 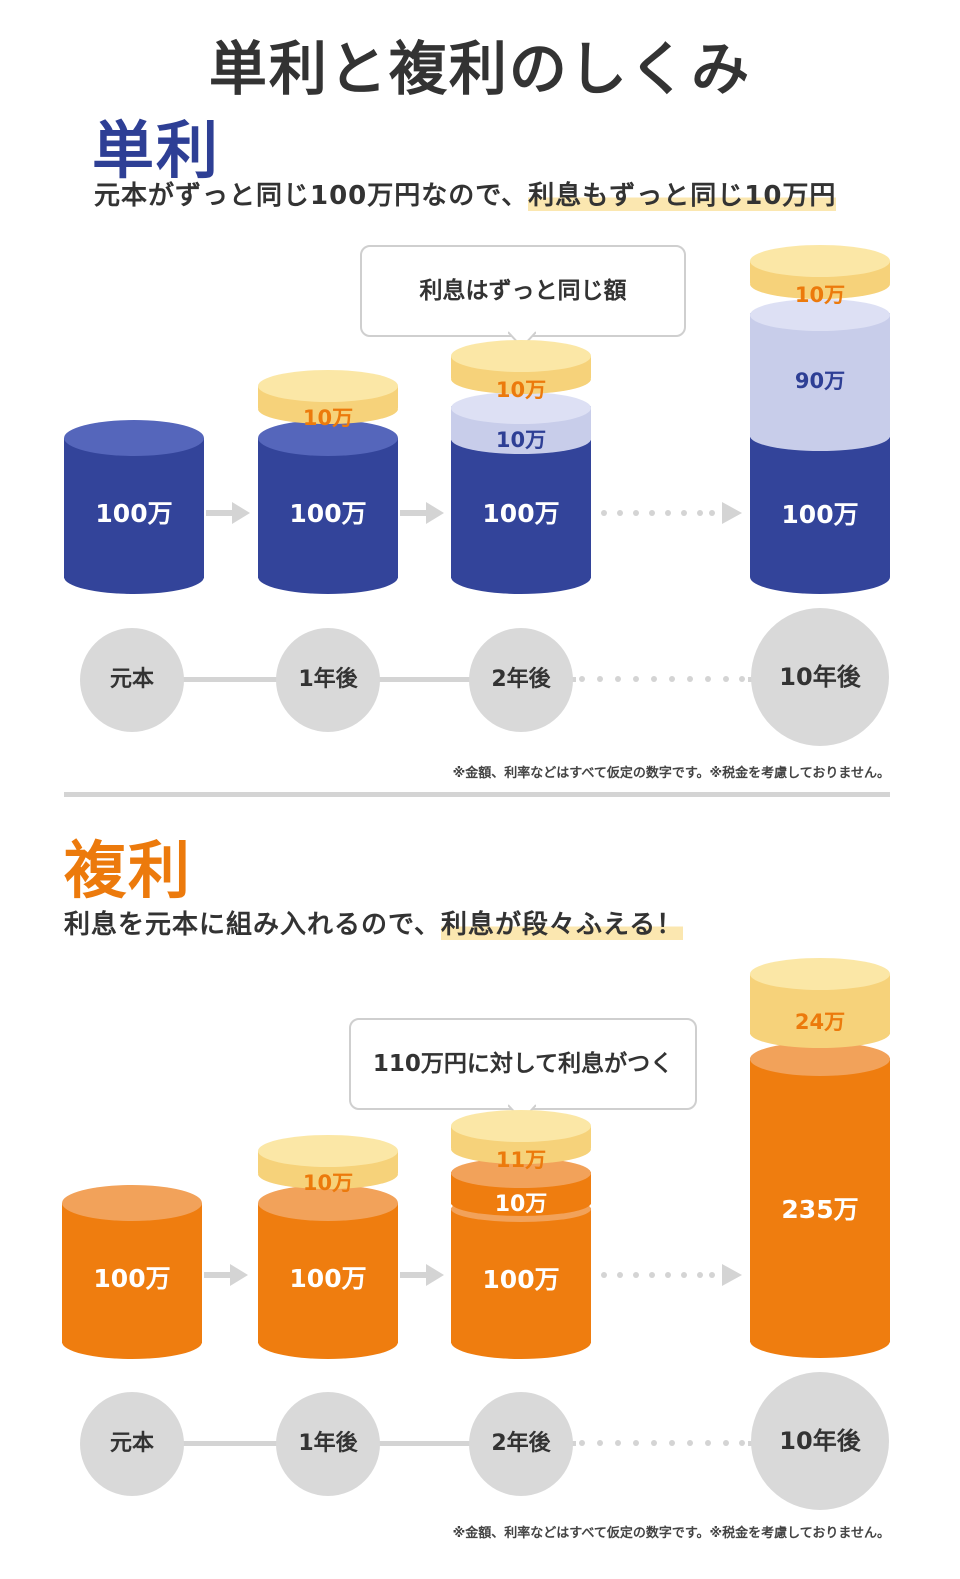 What do you see at coordinates (450, 1443) in the screenshot?
I see `compound-timeline-line` at bounding box center [450, 1443].